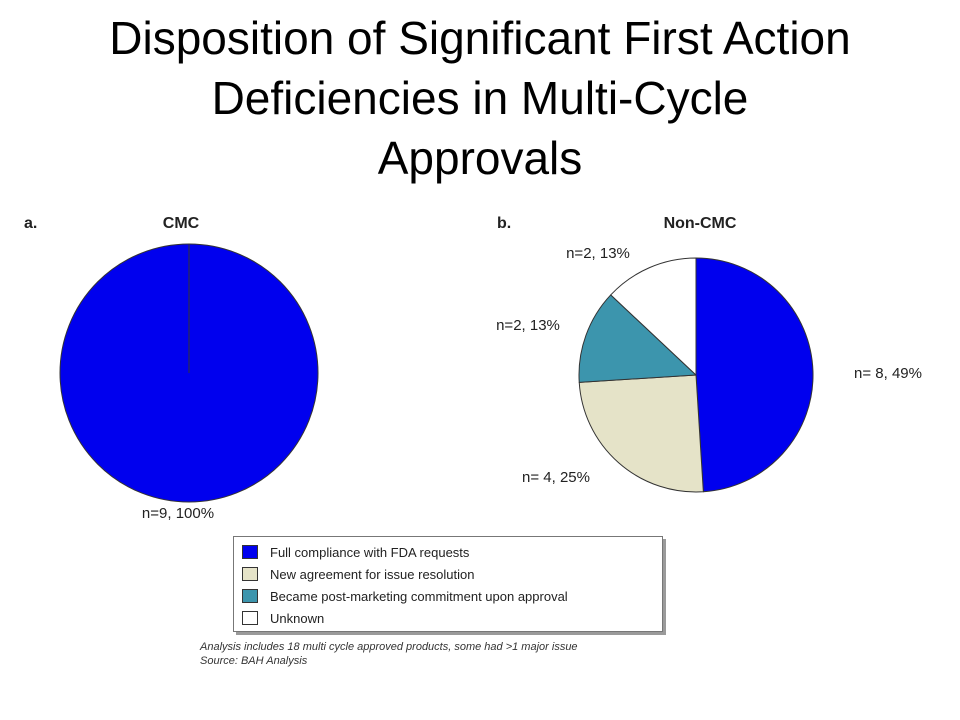 The image size is (960, 720). What do you see at coordinates (171, 368) in the screenshot?
I see `pie-chart-cmc: a. CMC n=9, 100%` at bounding box center [171, 368].